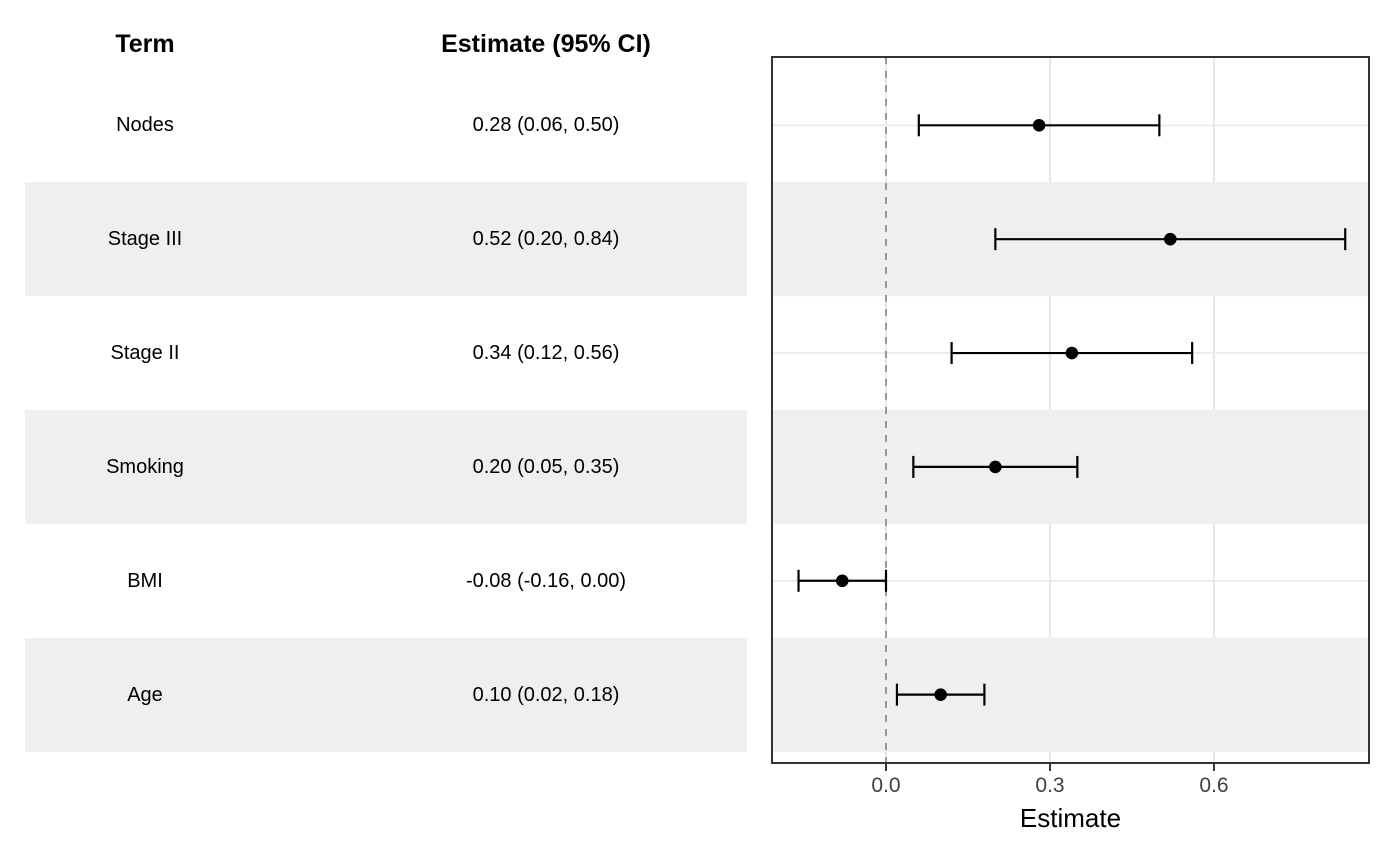  What do you see at coordinates (386, 125) in the screenshot?
I see `table-row: Nodes 0.28 (0.06, 0.50)` at bounding box center [386, 125].